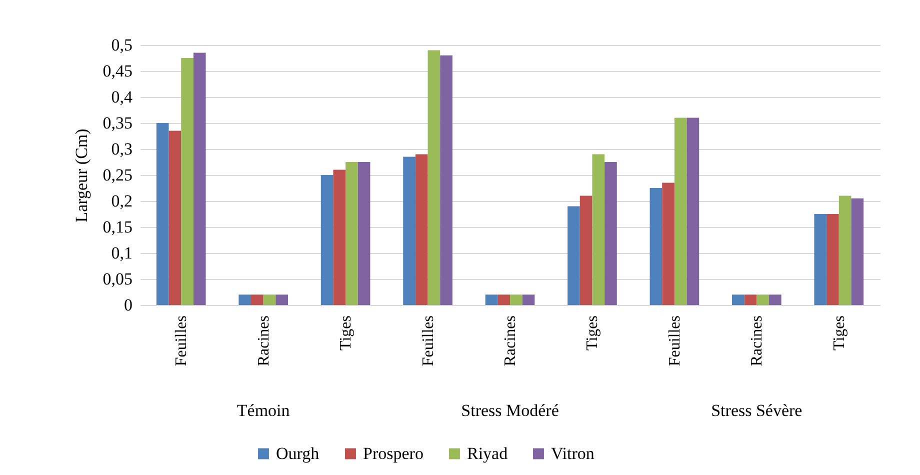  I want to click on legend-label: Vitron, so click(573, 453).